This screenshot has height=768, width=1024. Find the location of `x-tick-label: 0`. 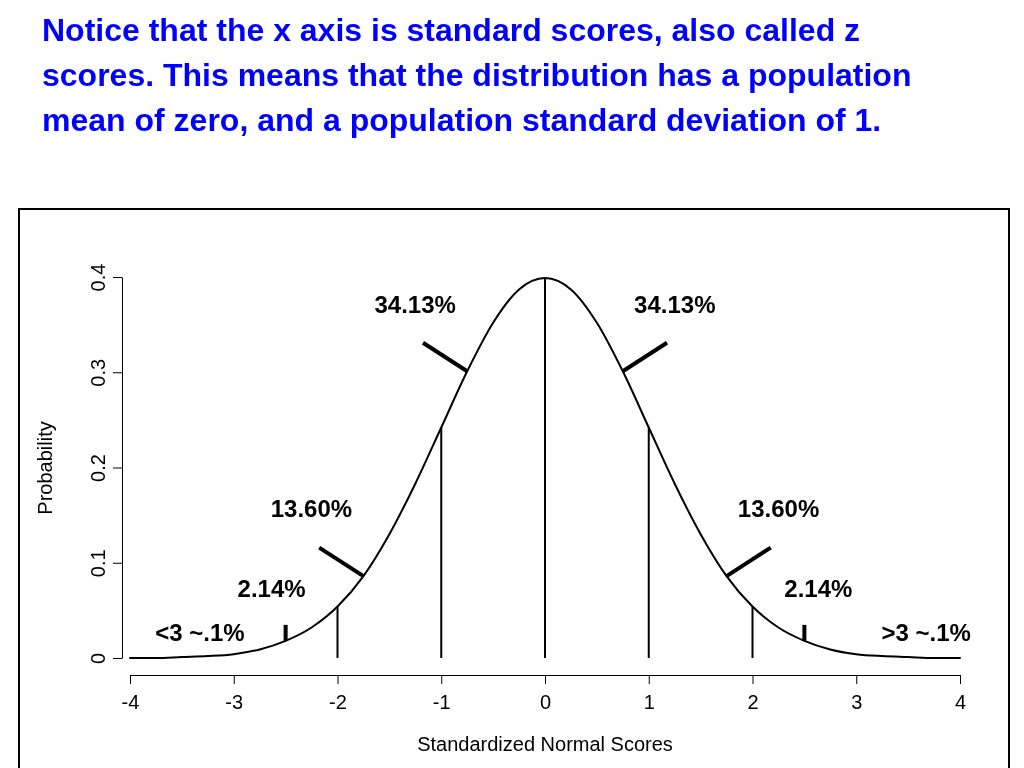

x-tick-label: 0 is located at coordinates (545, 702).